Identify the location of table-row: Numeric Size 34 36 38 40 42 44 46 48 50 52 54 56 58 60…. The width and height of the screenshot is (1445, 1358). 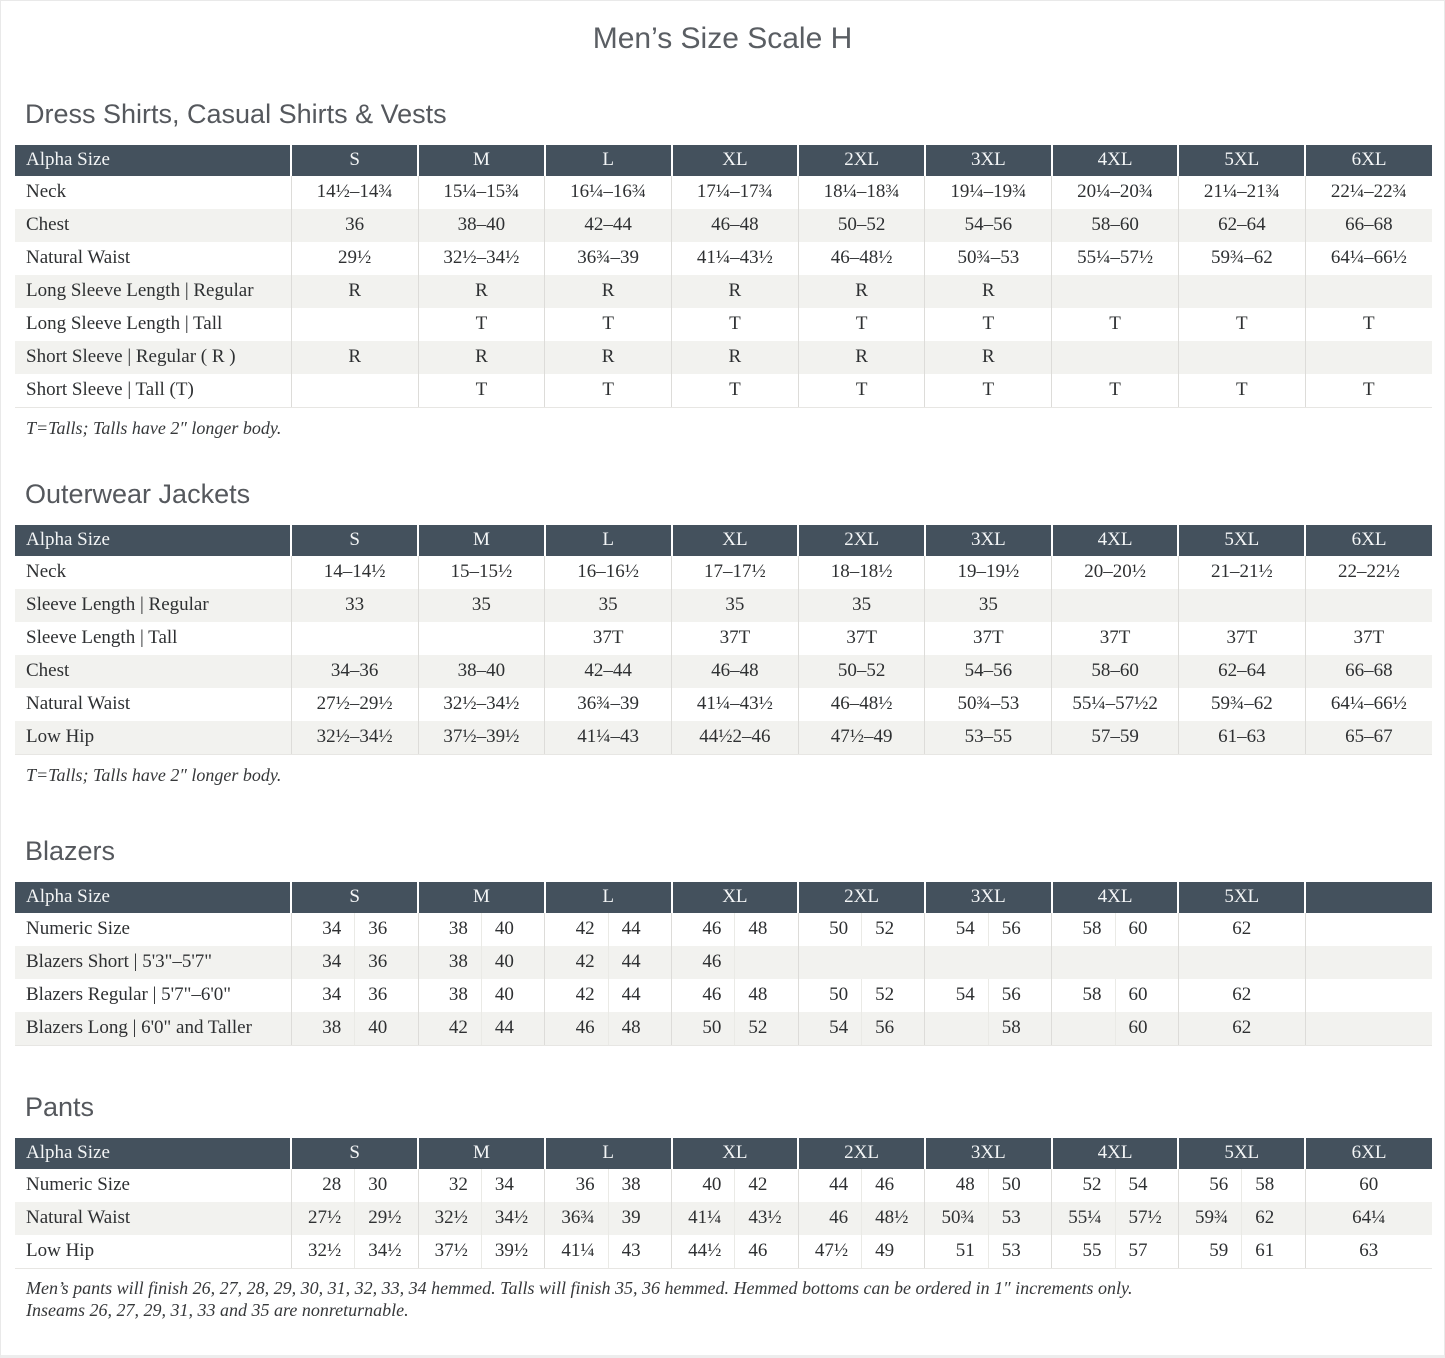
(723, 929).